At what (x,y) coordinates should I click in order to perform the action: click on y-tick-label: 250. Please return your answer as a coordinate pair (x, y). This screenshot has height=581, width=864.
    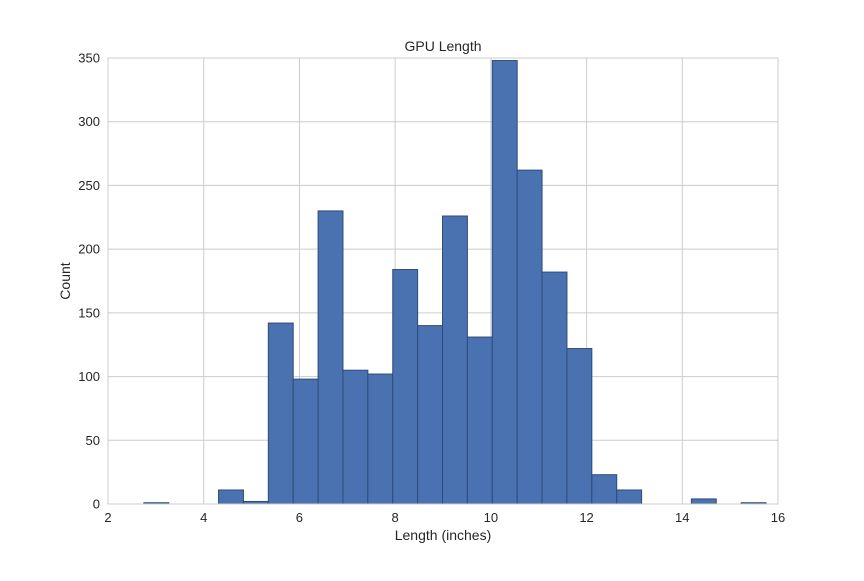
    Looking at the image, I should click on (89, 185).